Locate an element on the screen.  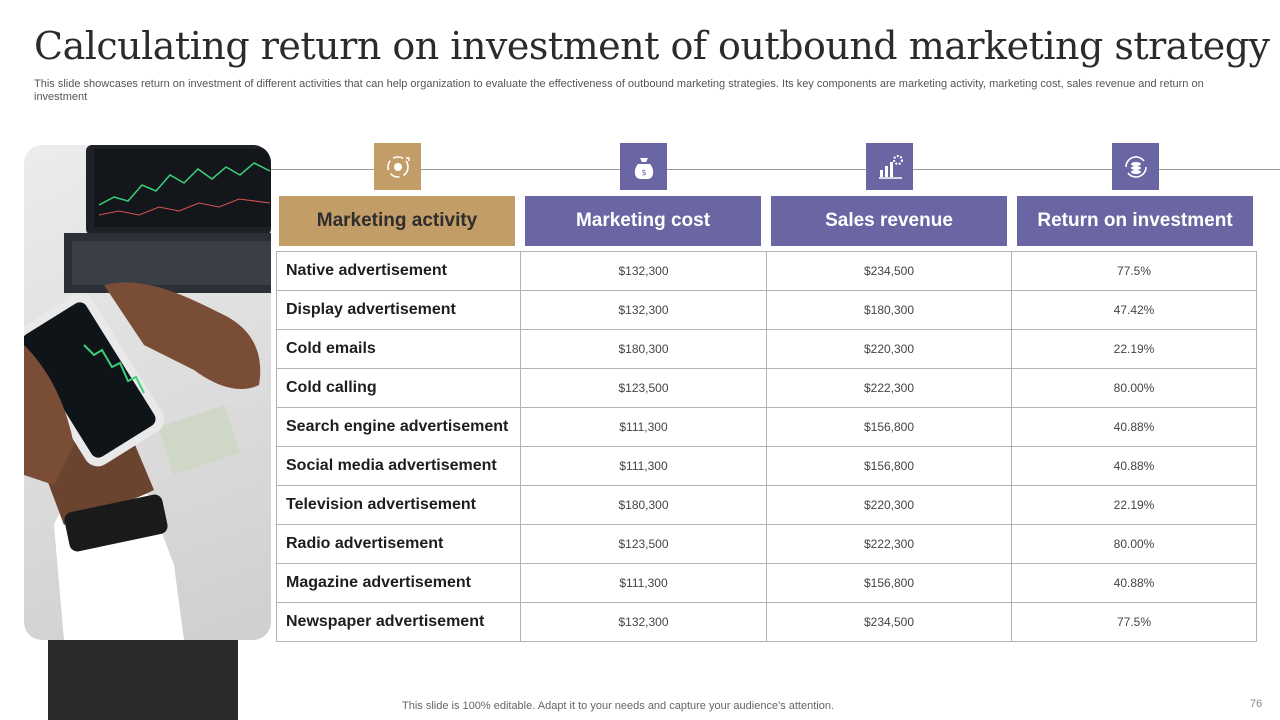
activity-cell: Search engine advertisement is located at coordinates (398, 427).